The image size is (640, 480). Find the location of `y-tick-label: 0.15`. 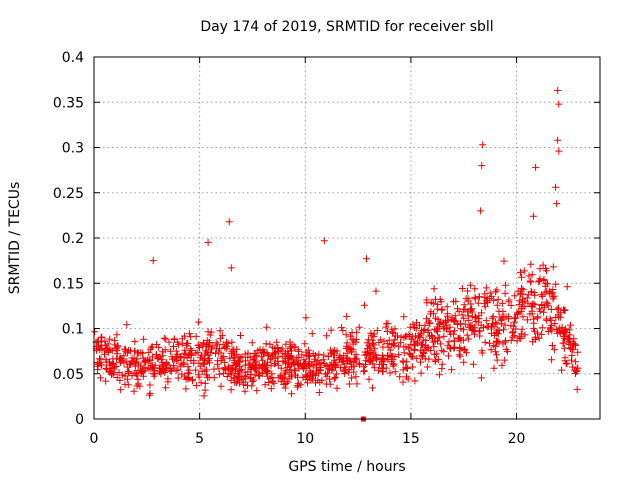

y-tick-label: 0.15 is located at coordinates (68, 284).